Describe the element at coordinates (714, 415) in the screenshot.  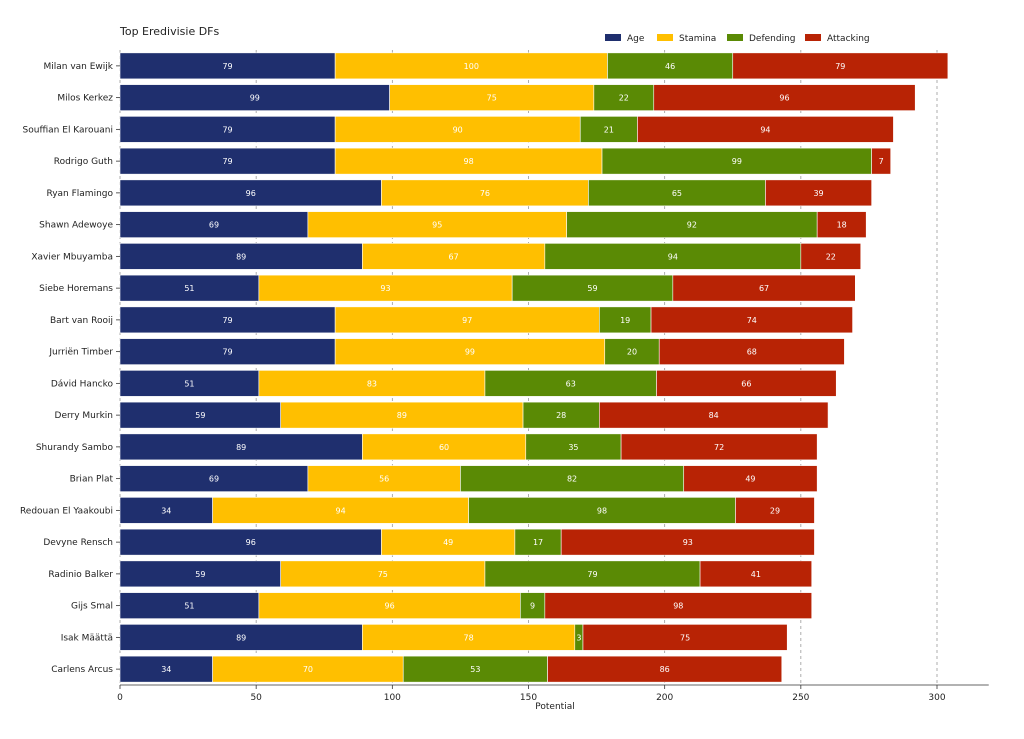
I see `data-label: 84` at that location.